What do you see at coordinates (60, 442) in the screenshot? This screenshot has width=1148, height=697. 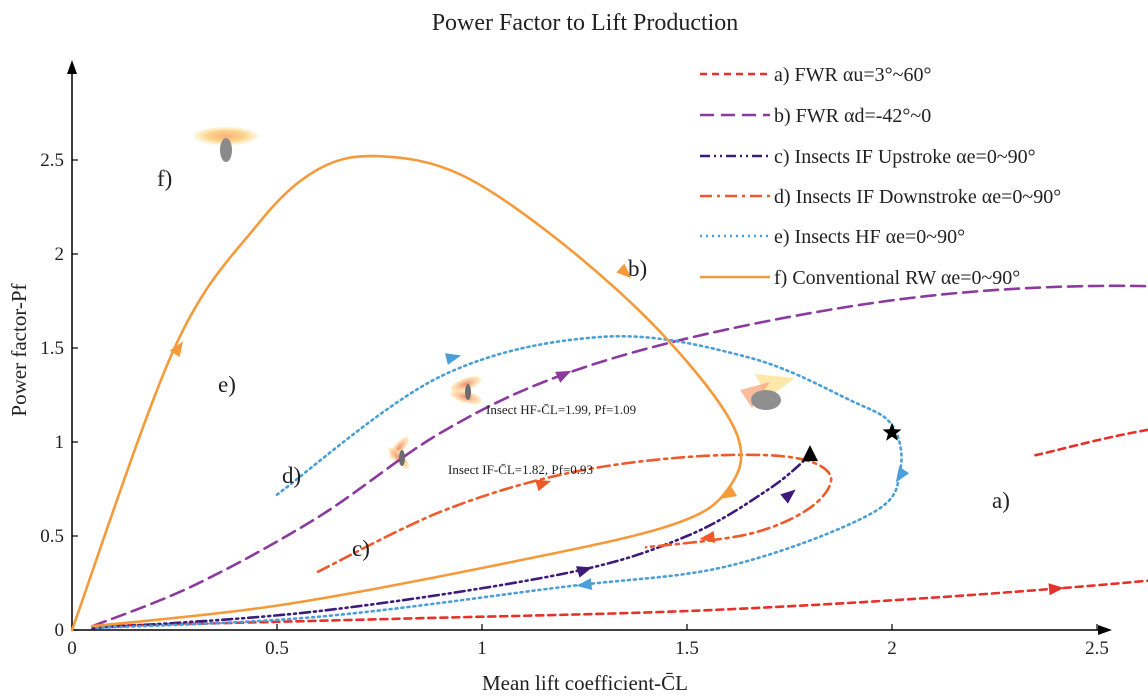 I see `y-tick-label: 1` at bounding box center [60, 442].